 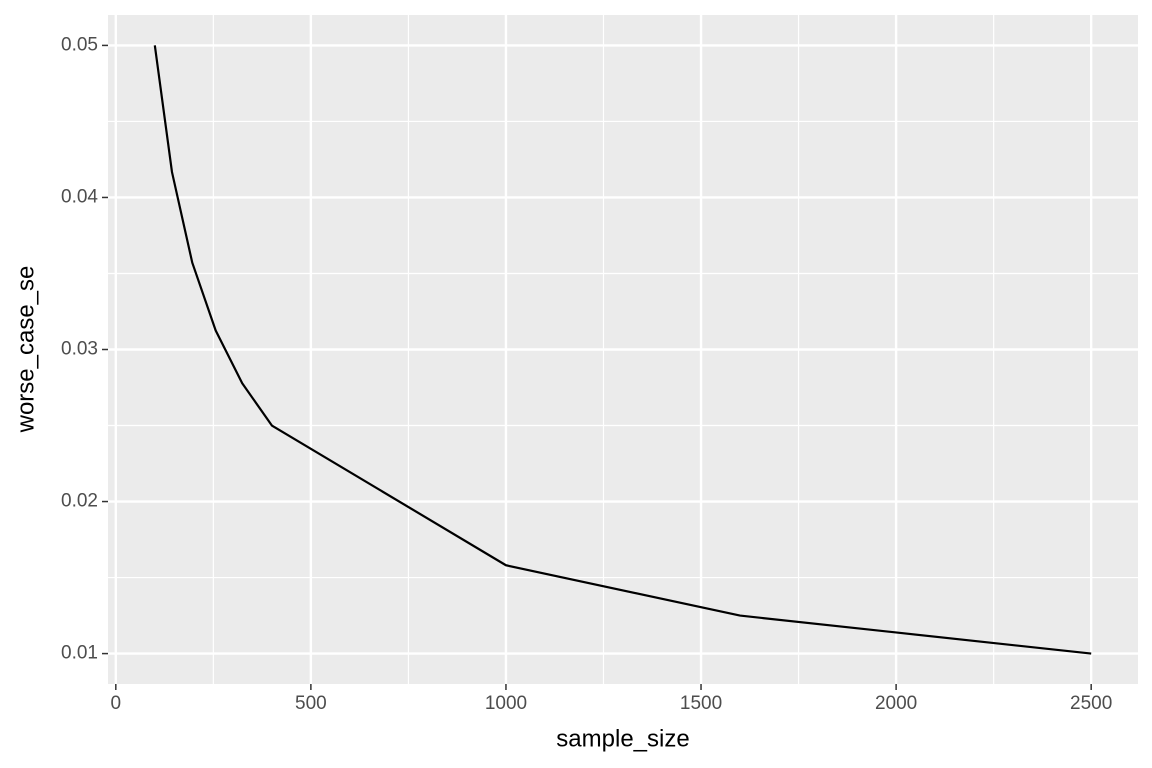 What do you see at coordinates (506, 703) in the screenshot?
I see `x-tick-label: 1000` at bounding box center [506, 703].